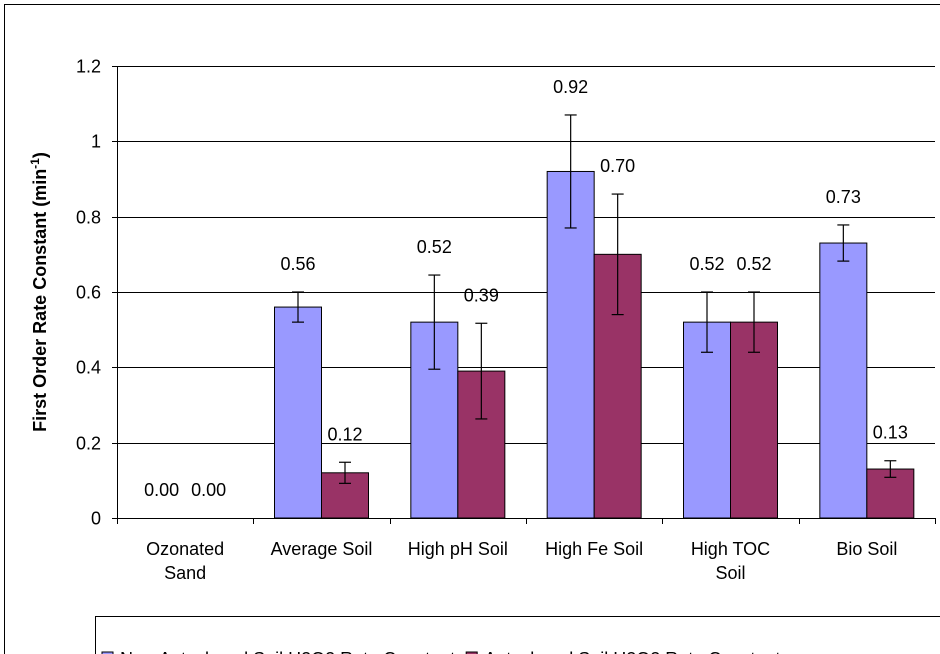 Image resolution: width=940 pixels, height=654 pixels. I want to click on y-tick-label: 1, so click(96, 142).